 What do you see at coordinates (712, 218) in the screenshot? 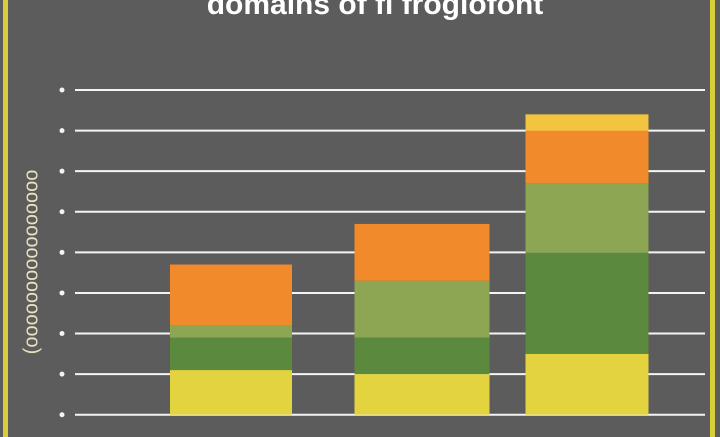
I see `right-border` at bounding box center [712, 218].